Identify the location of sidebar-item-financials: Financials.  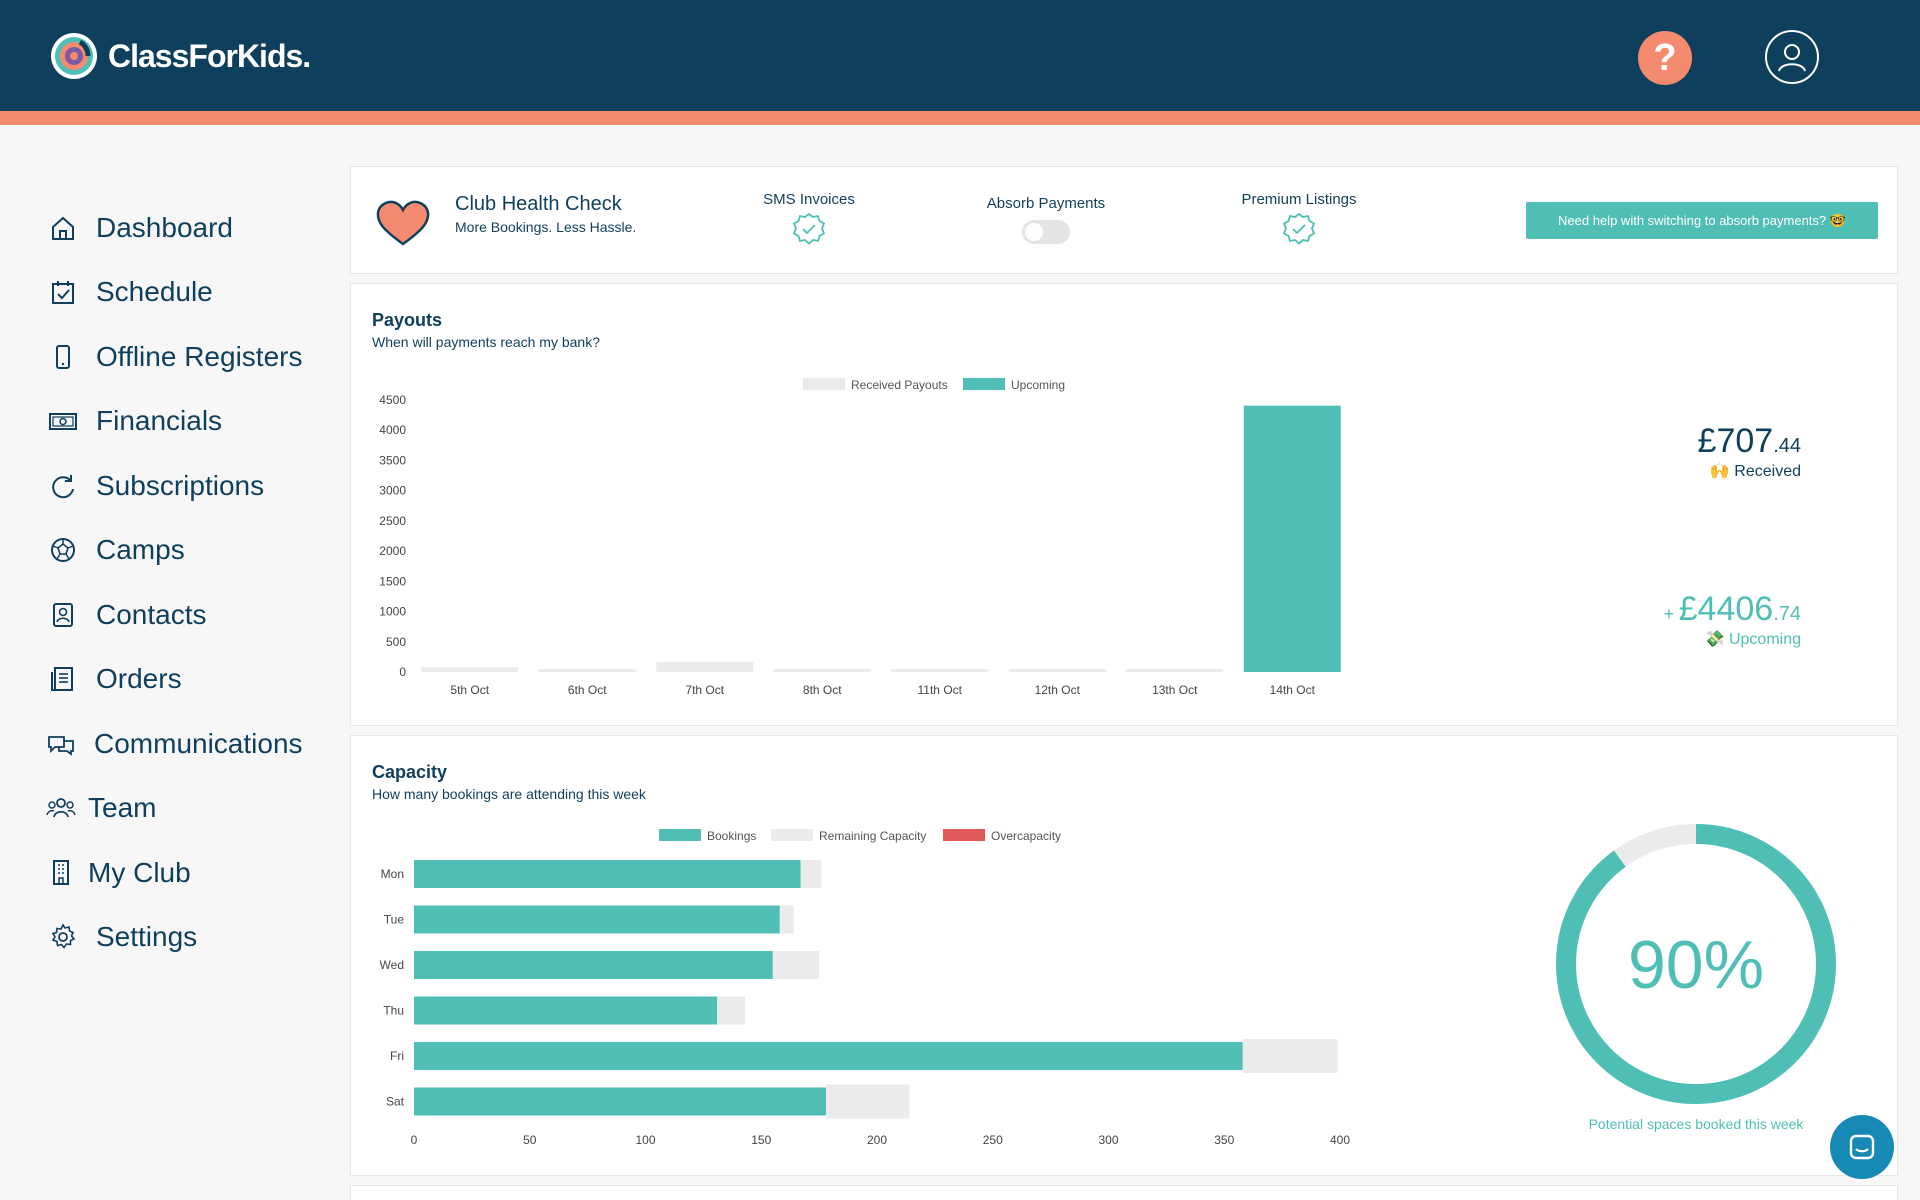
(135, 421).